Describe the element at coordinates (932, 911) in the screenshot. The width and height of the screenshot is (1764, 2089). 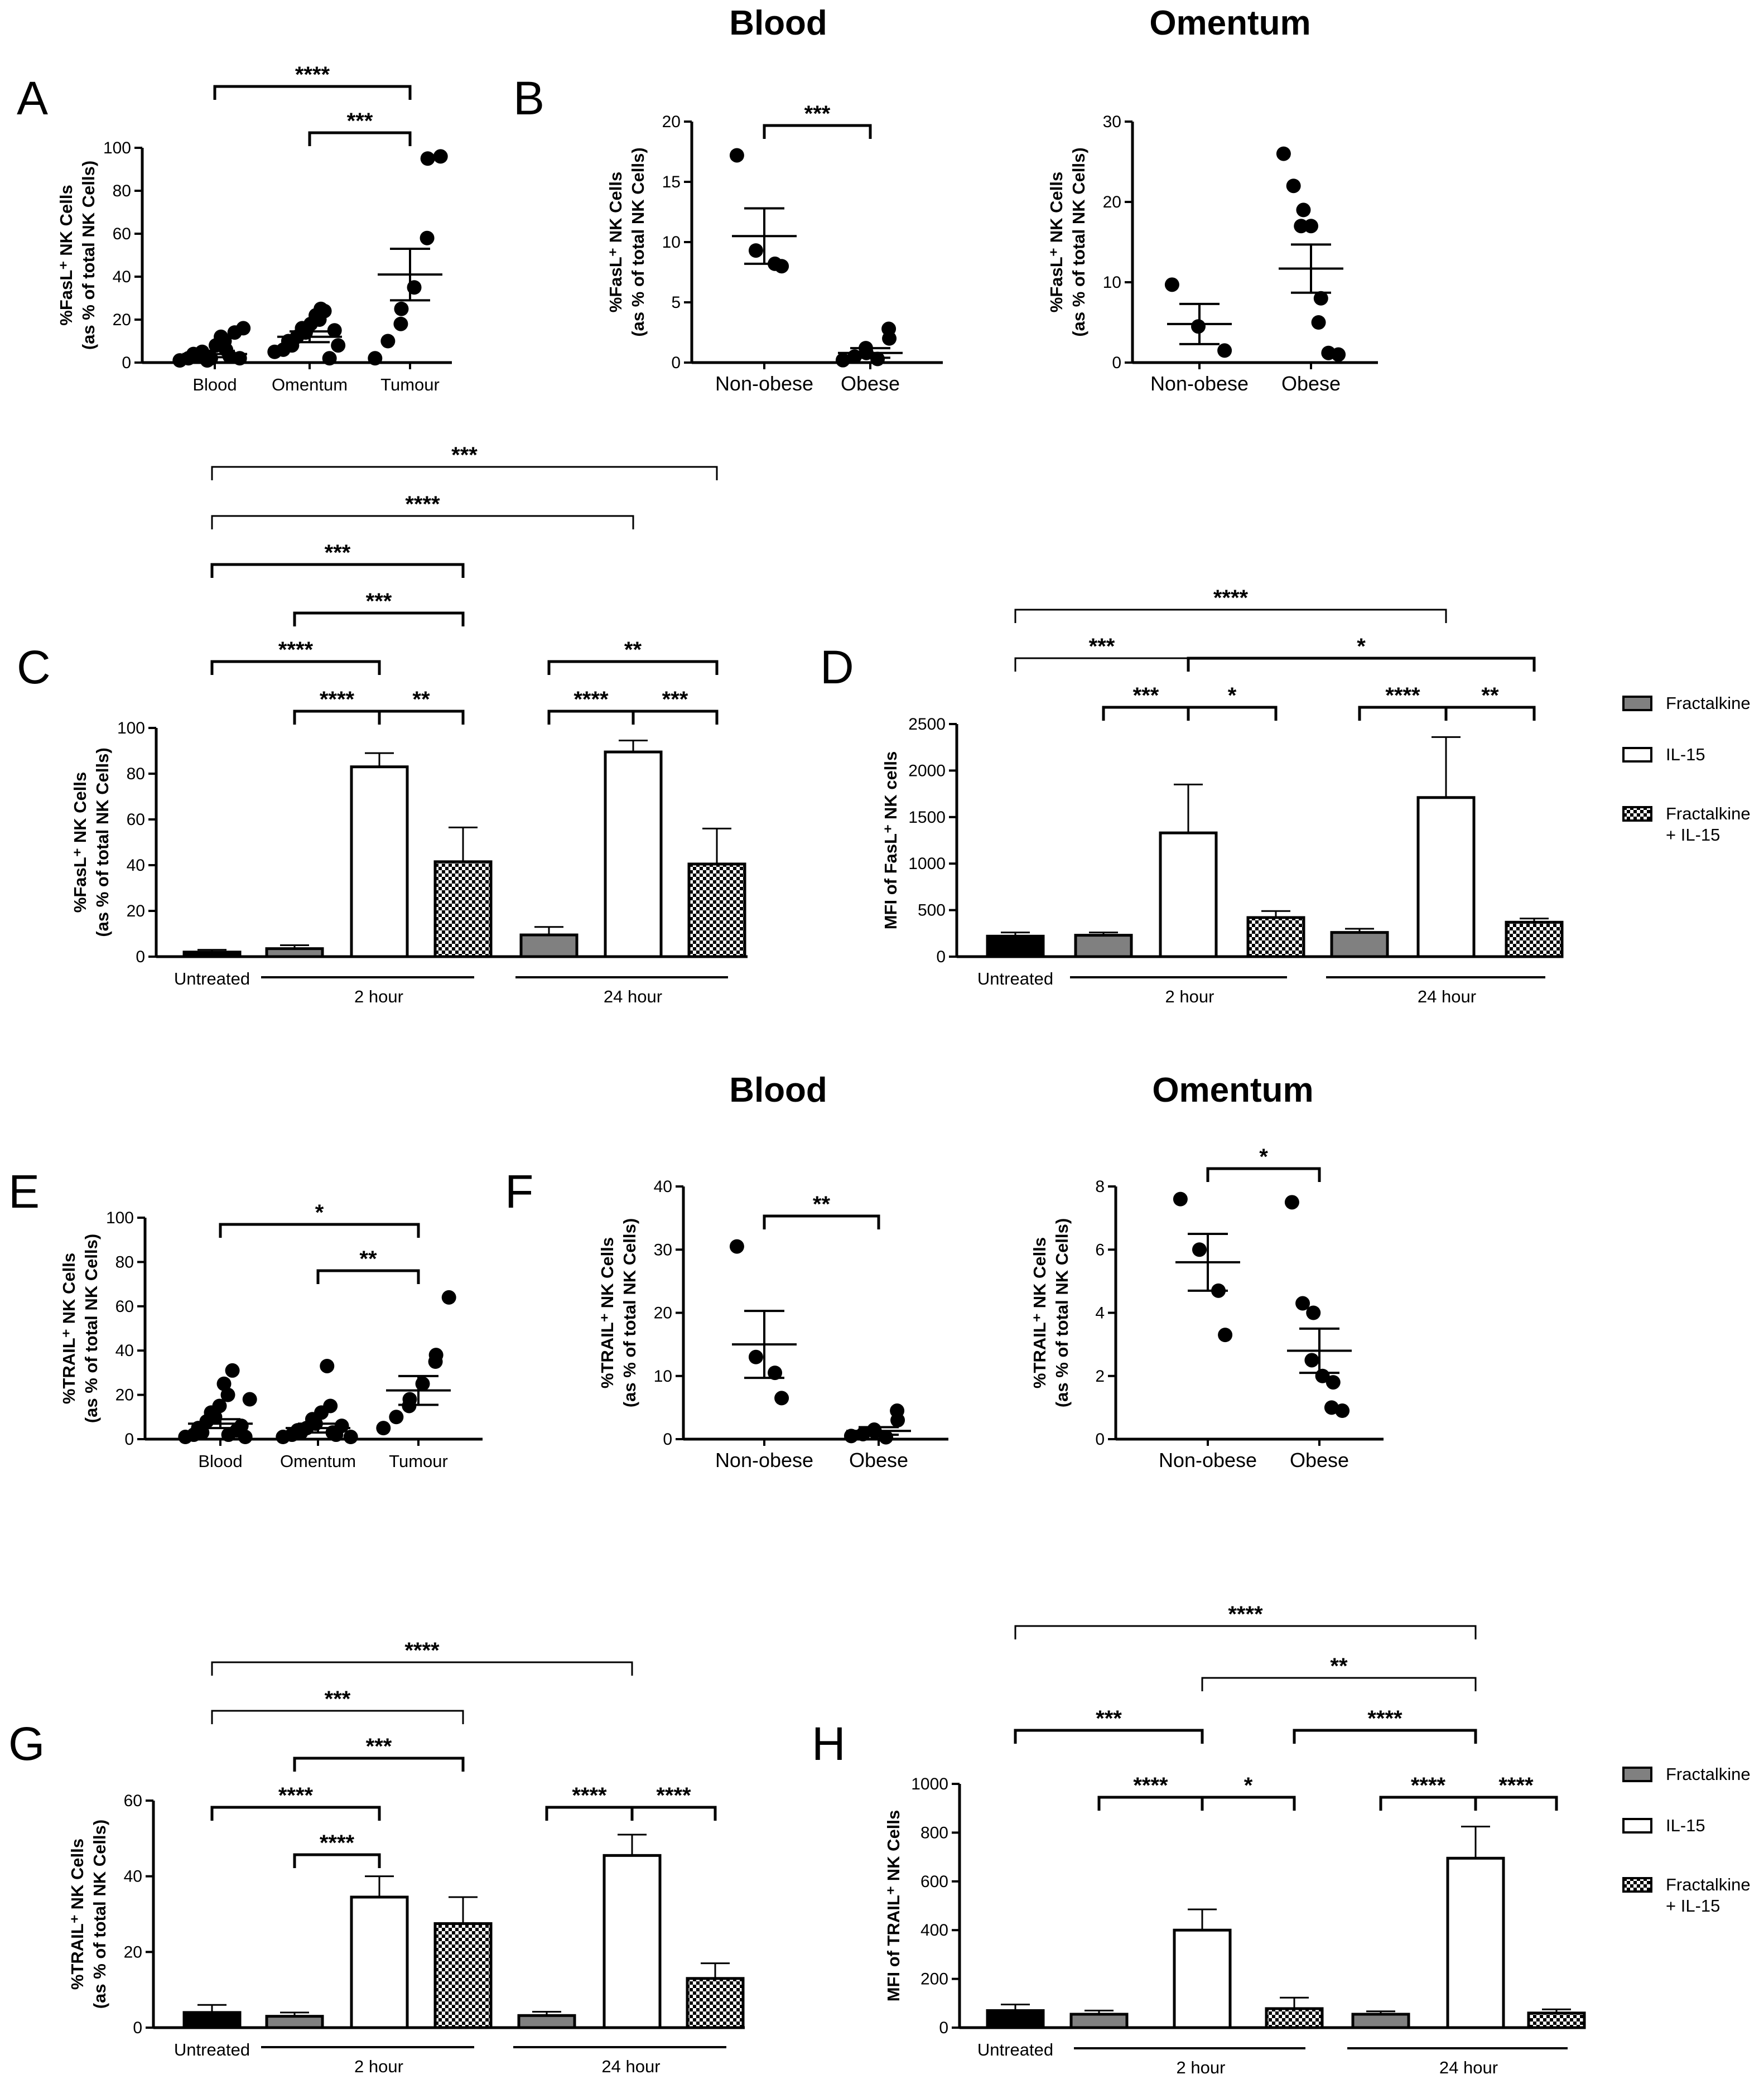
I see `y-tick-label: 500` at that location.